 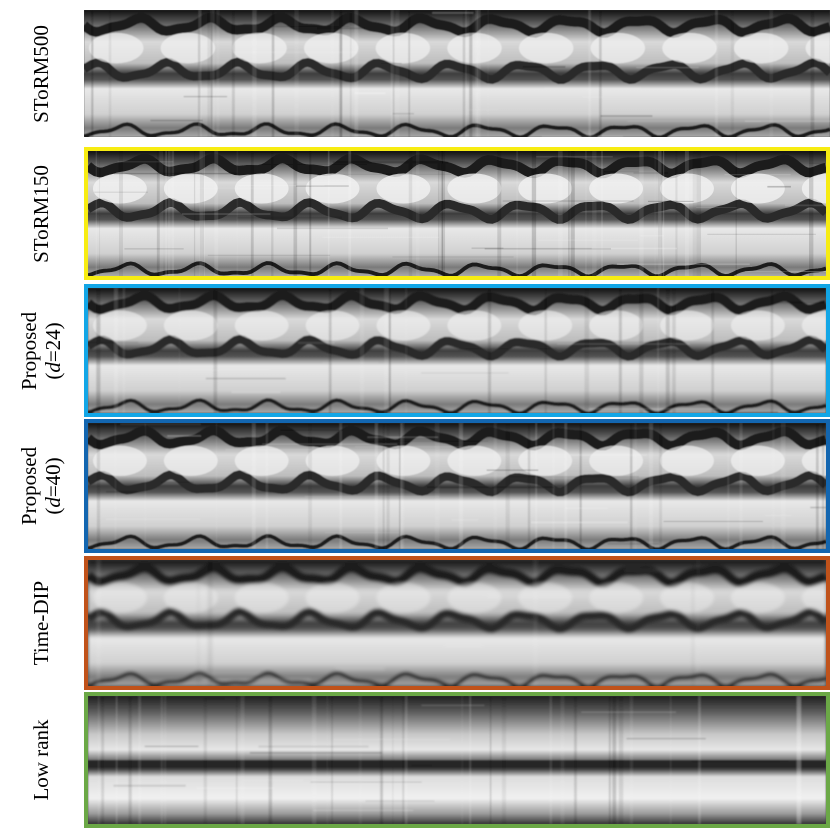 What do you see at coordinates (457, 73) in the screenshot?
I see `image-panel-storm500` at bounding box center [457, 73].